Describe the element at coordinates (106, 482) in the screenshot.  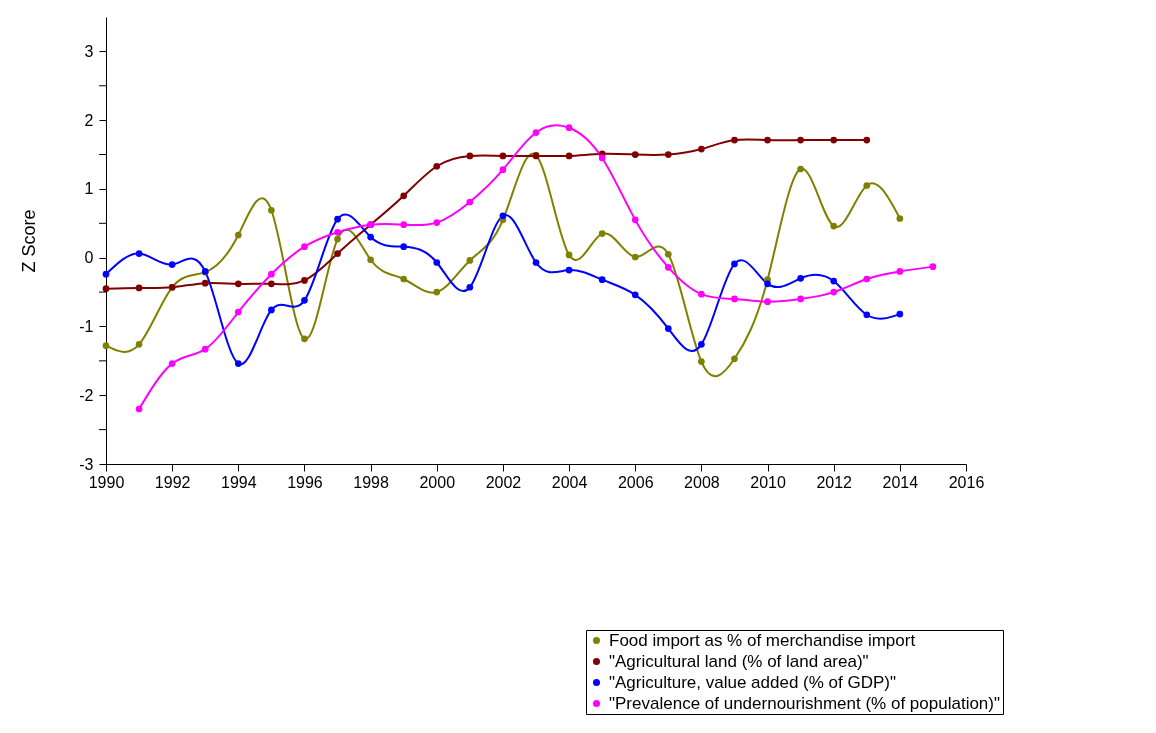
I see `x-tick-label: 1990` at that location.